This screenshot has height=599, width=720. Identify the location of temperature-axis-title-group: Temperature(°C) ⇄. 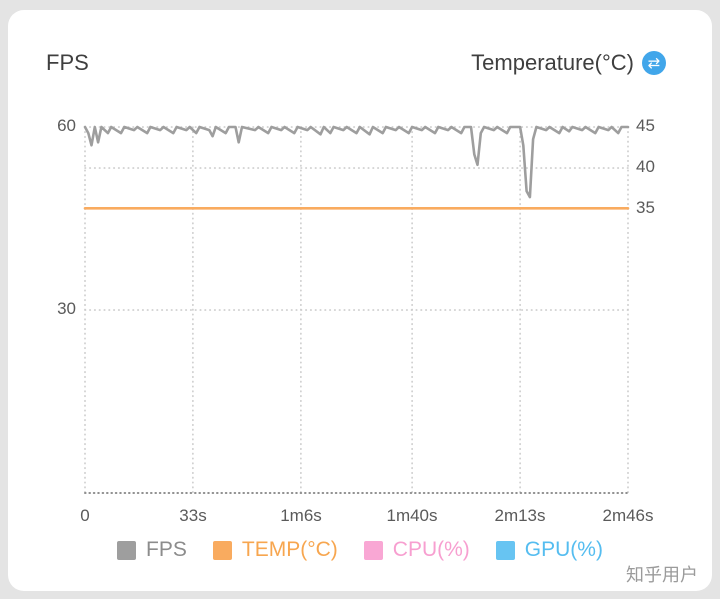
(568, 63).